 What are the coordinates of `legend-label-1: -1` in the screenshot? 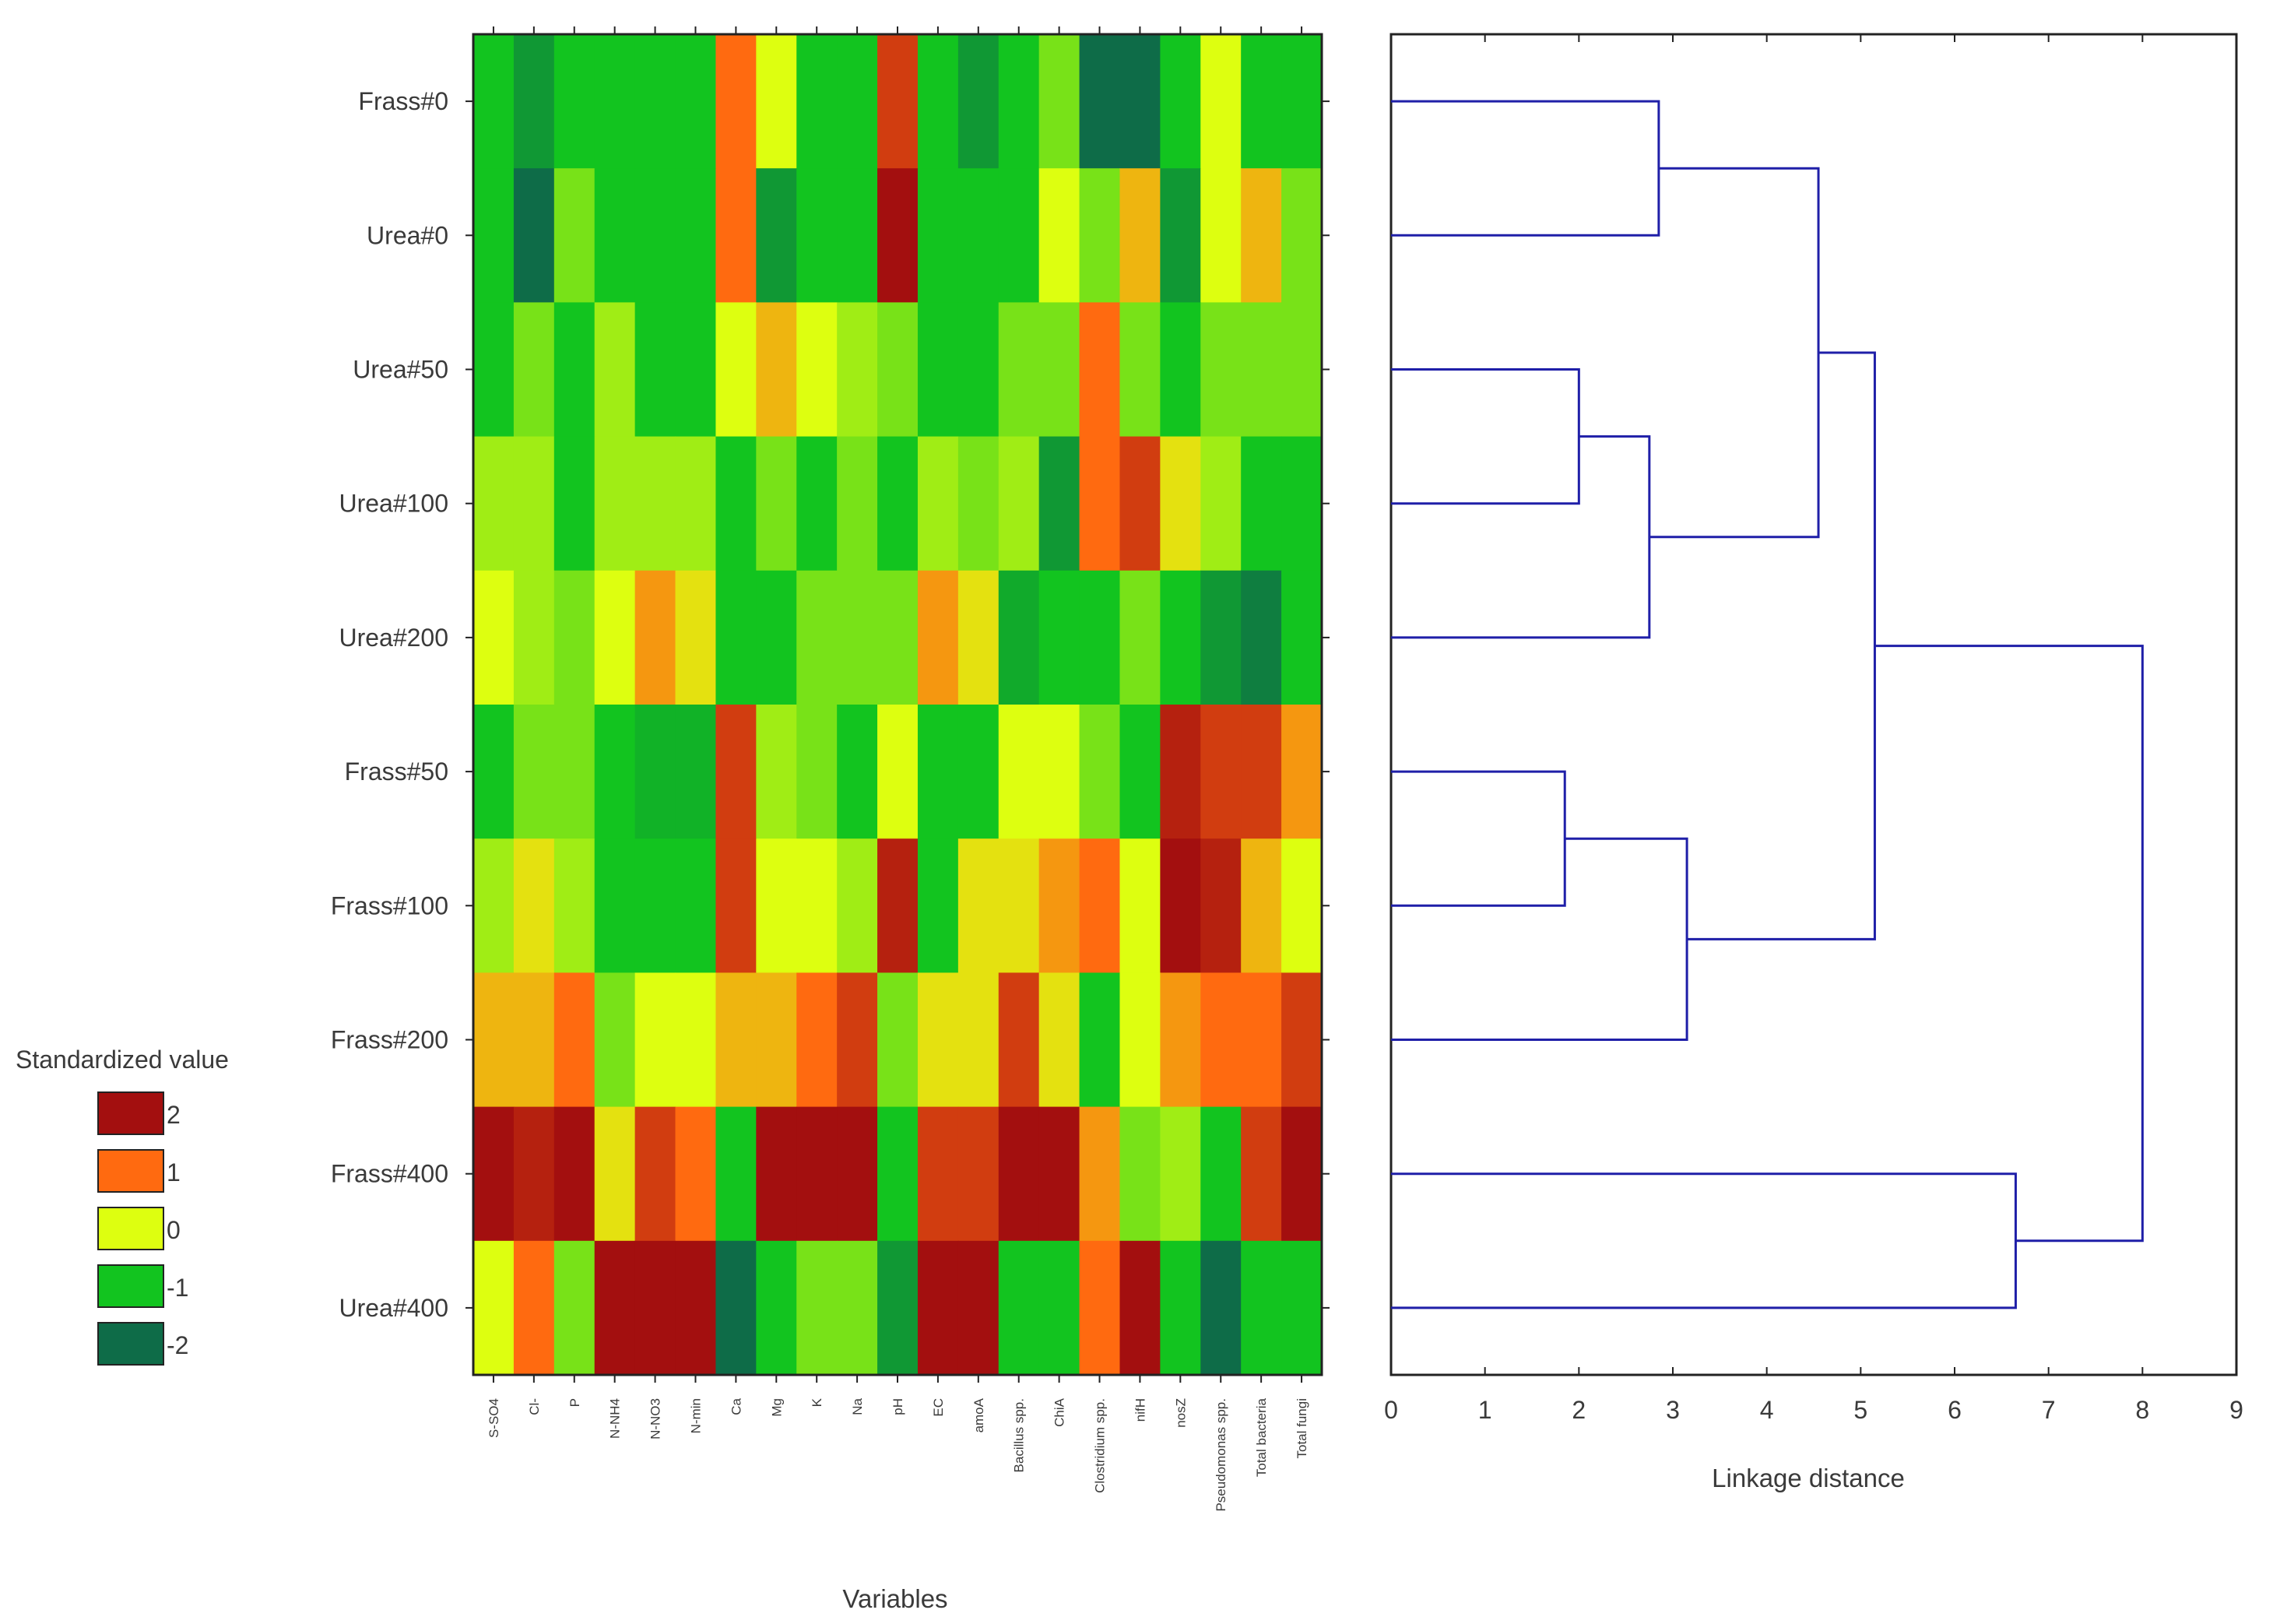 It's located at (178, 1288).